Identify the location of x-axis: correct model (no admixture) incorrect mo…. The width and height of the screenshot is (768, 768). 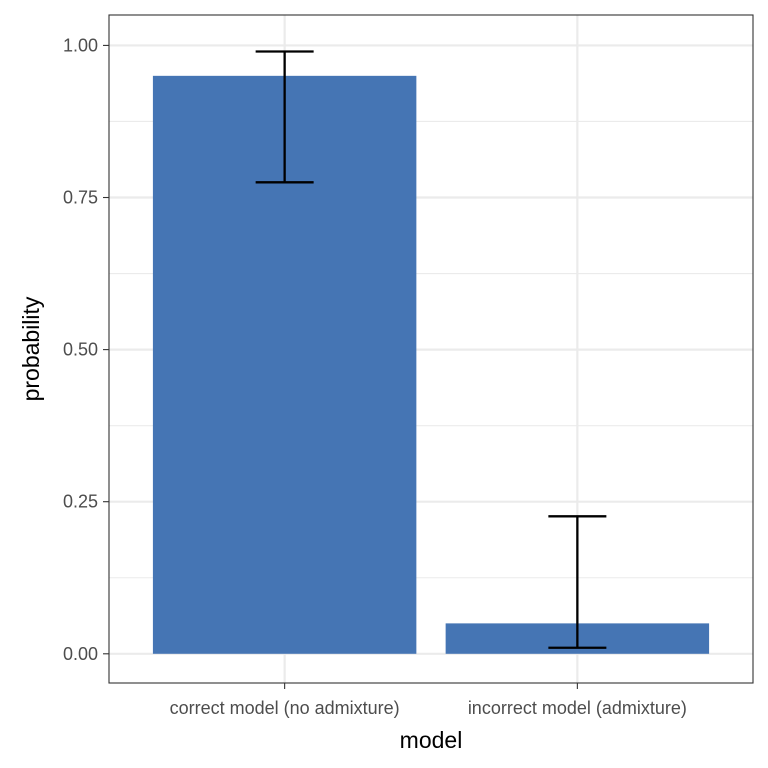
(428, 700).